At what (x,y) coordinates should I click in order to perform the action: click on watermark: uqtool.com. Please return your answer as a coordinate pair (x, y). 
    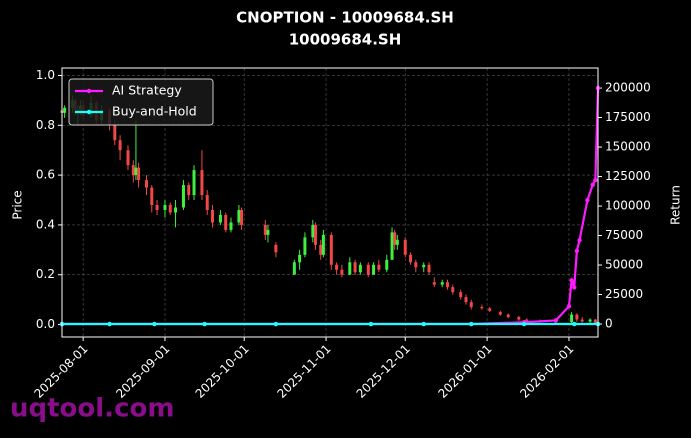
    Looking at the image, I should click on (92, 409).